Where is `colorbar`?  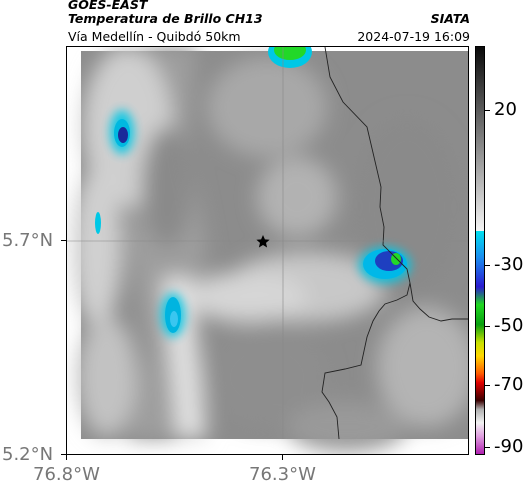 colorbar is located at coordinates (480, 250).